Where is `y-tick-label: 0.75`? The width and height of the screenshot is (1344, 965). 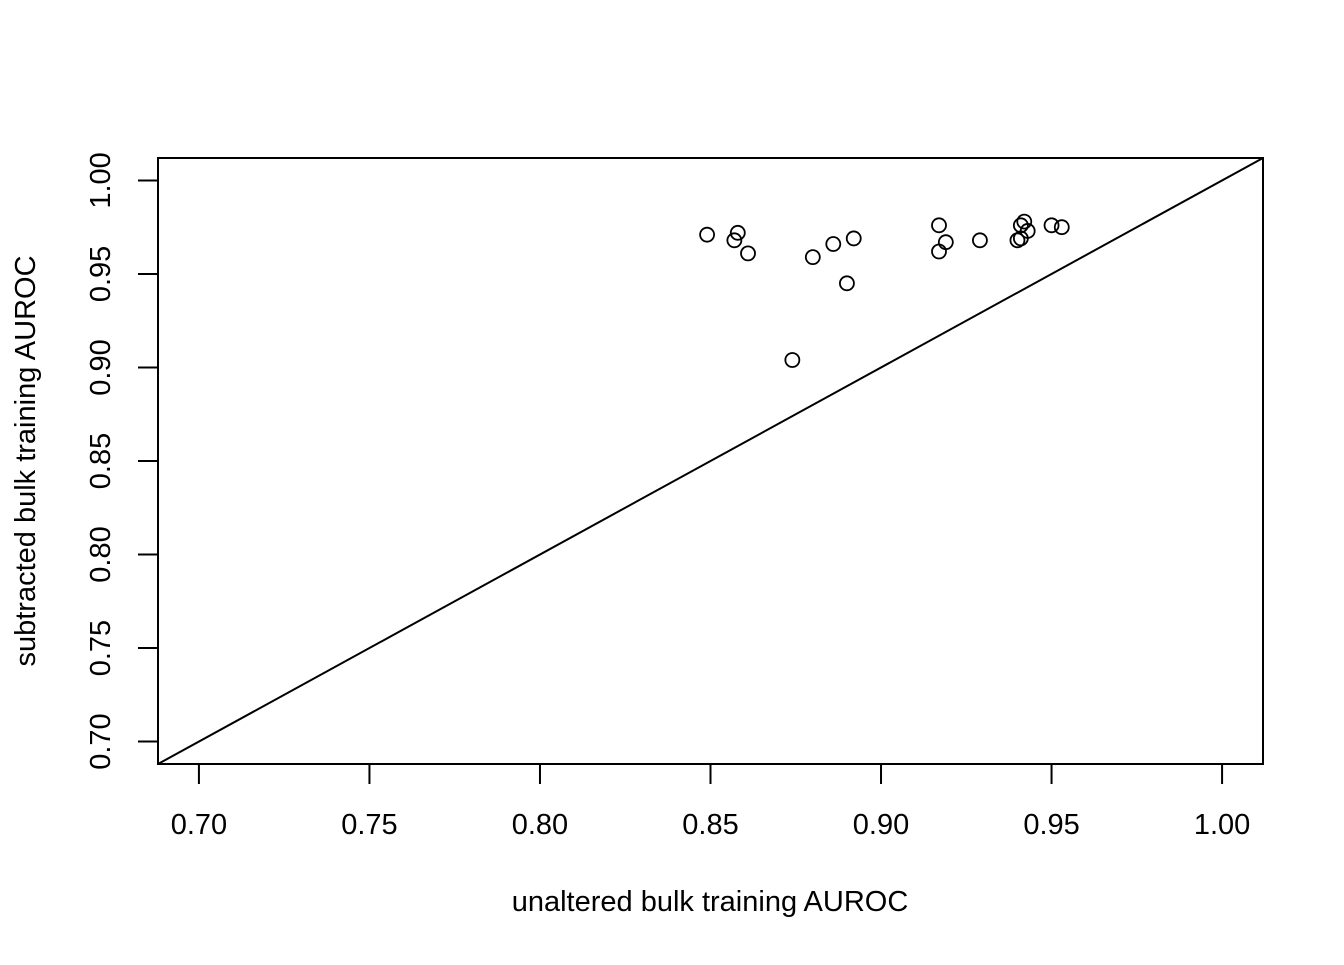 y-tick-label: 0.75 is located at coordinates (101, 648).